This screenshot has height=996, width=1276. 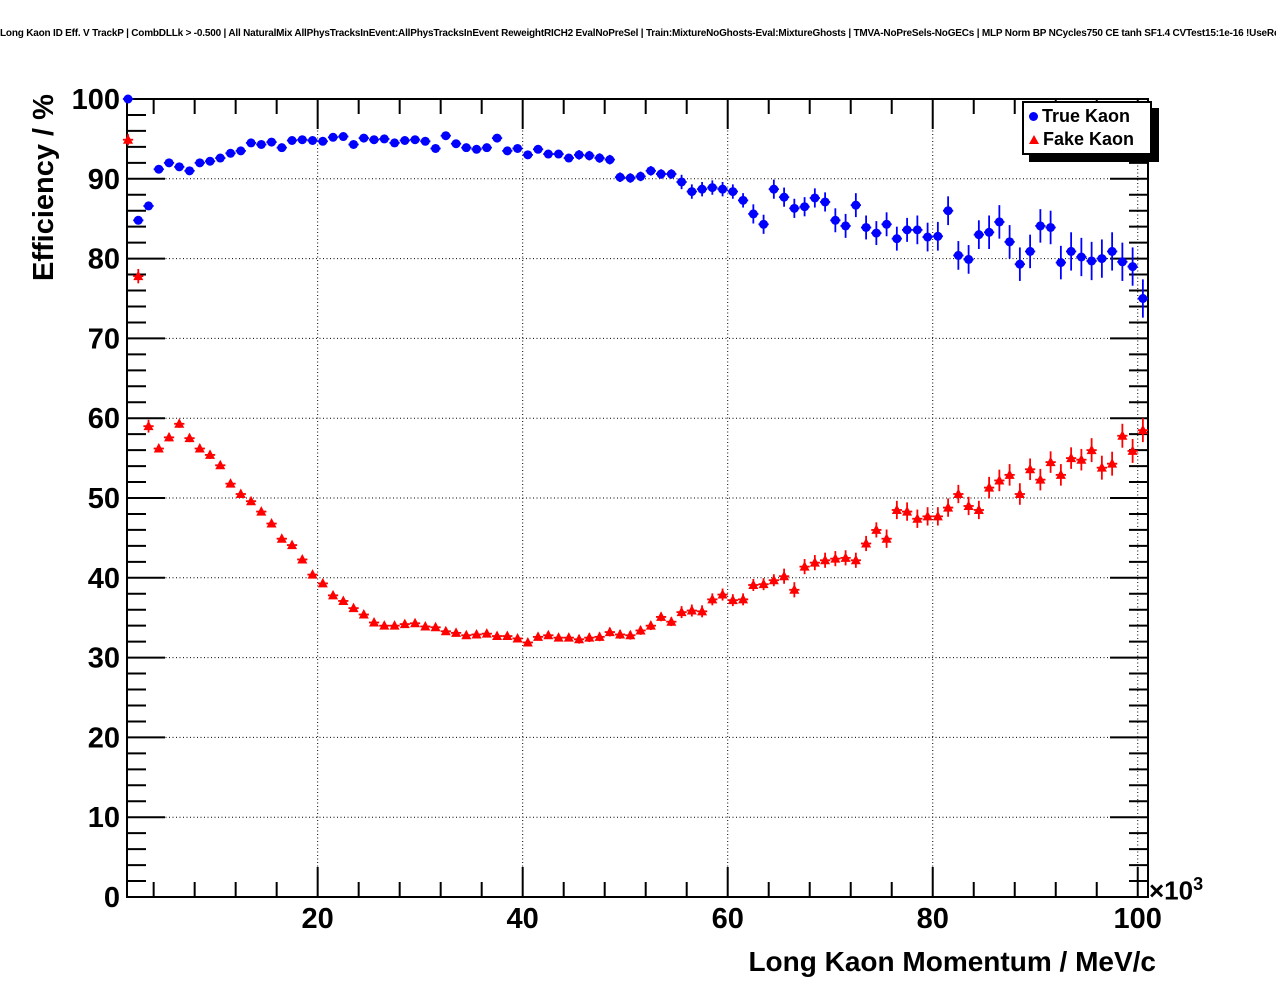 I want to click on legend: True Kaon Fake Kaon, so click(x=1087, y=128).